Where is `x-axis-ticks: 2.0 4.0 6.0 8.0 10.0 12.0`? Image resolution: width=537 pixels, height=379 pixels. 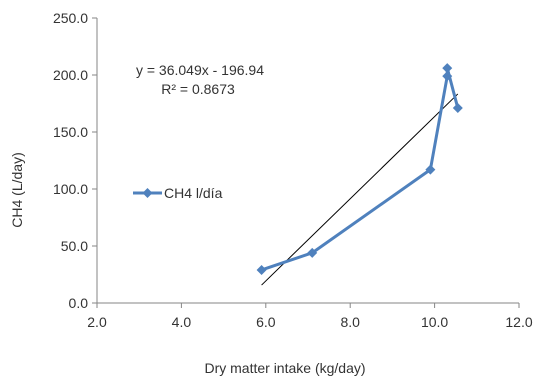 x-axis-ticks: 2.0 4.0 6.0 8.0 10.0 12.0 is located at coordinates (310, 316).